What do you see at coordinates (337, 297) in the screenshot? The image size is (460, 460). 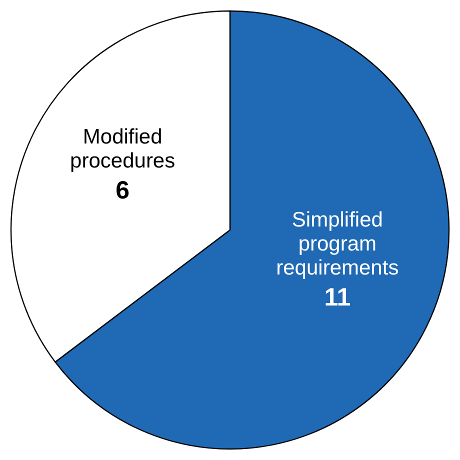 I see `data-label: 11` at bounding box center [337, 297].